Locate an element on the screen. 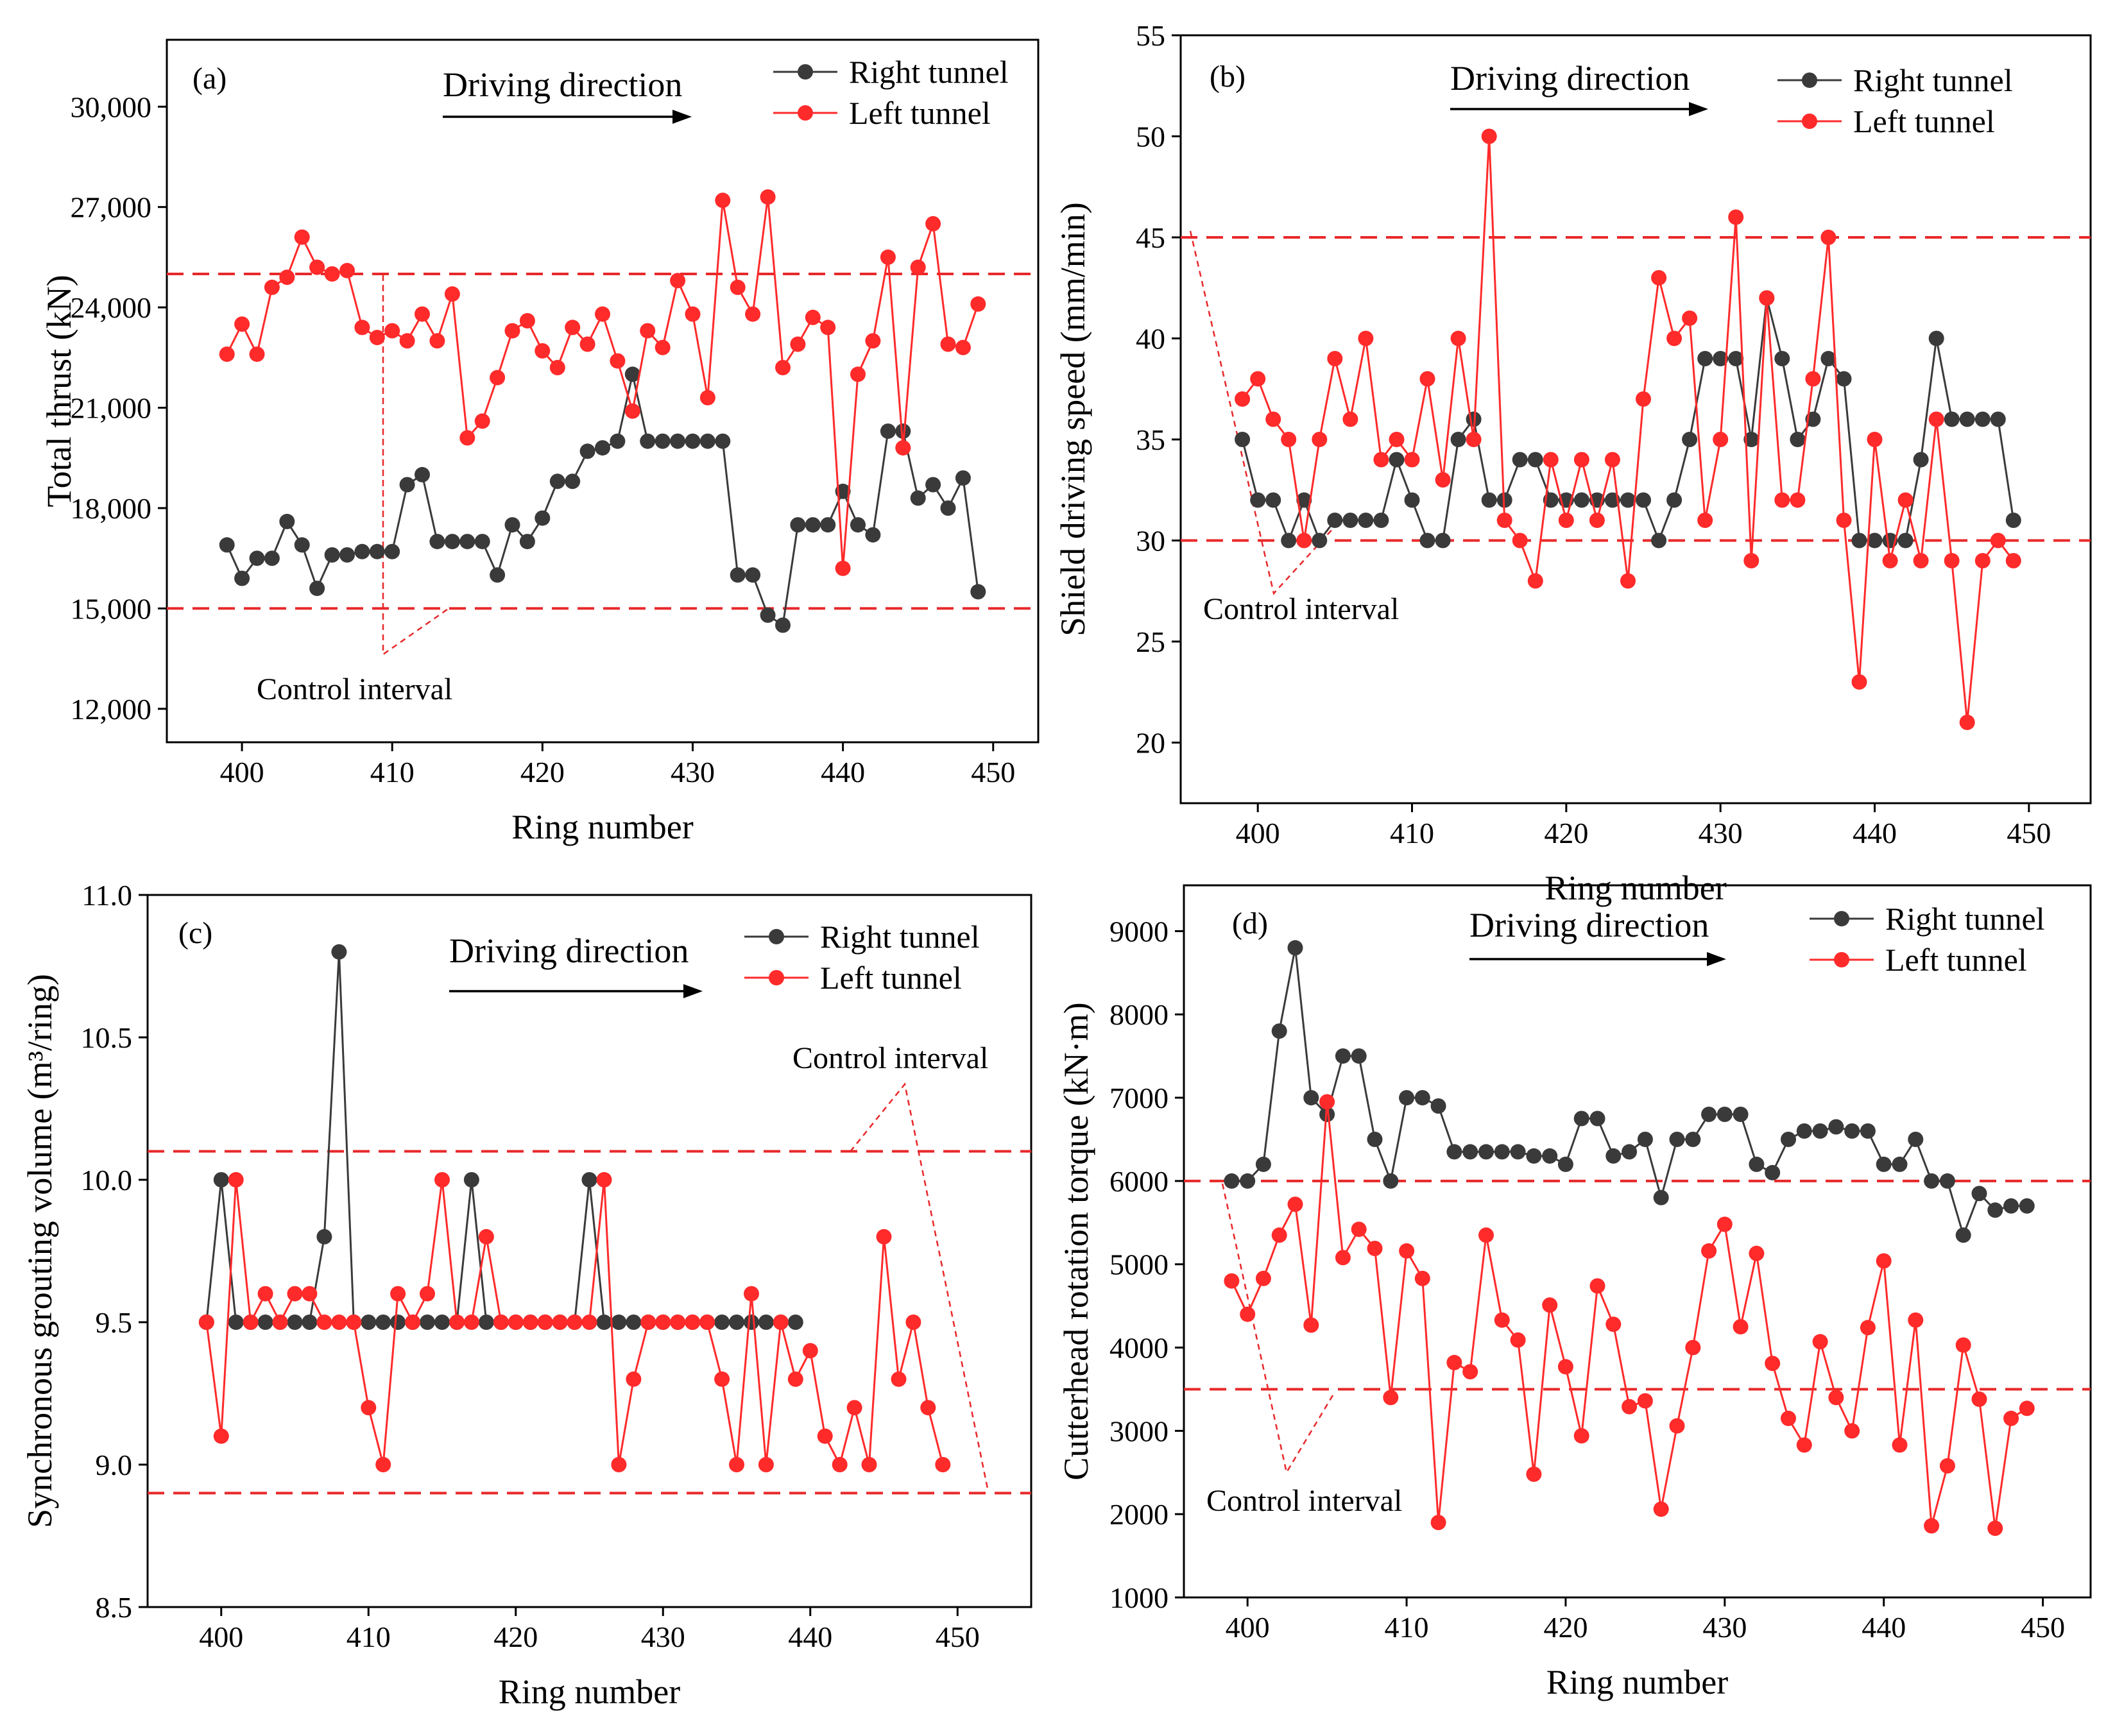  y-tick-label: 8000 is located at coordinates (1139, 1014).